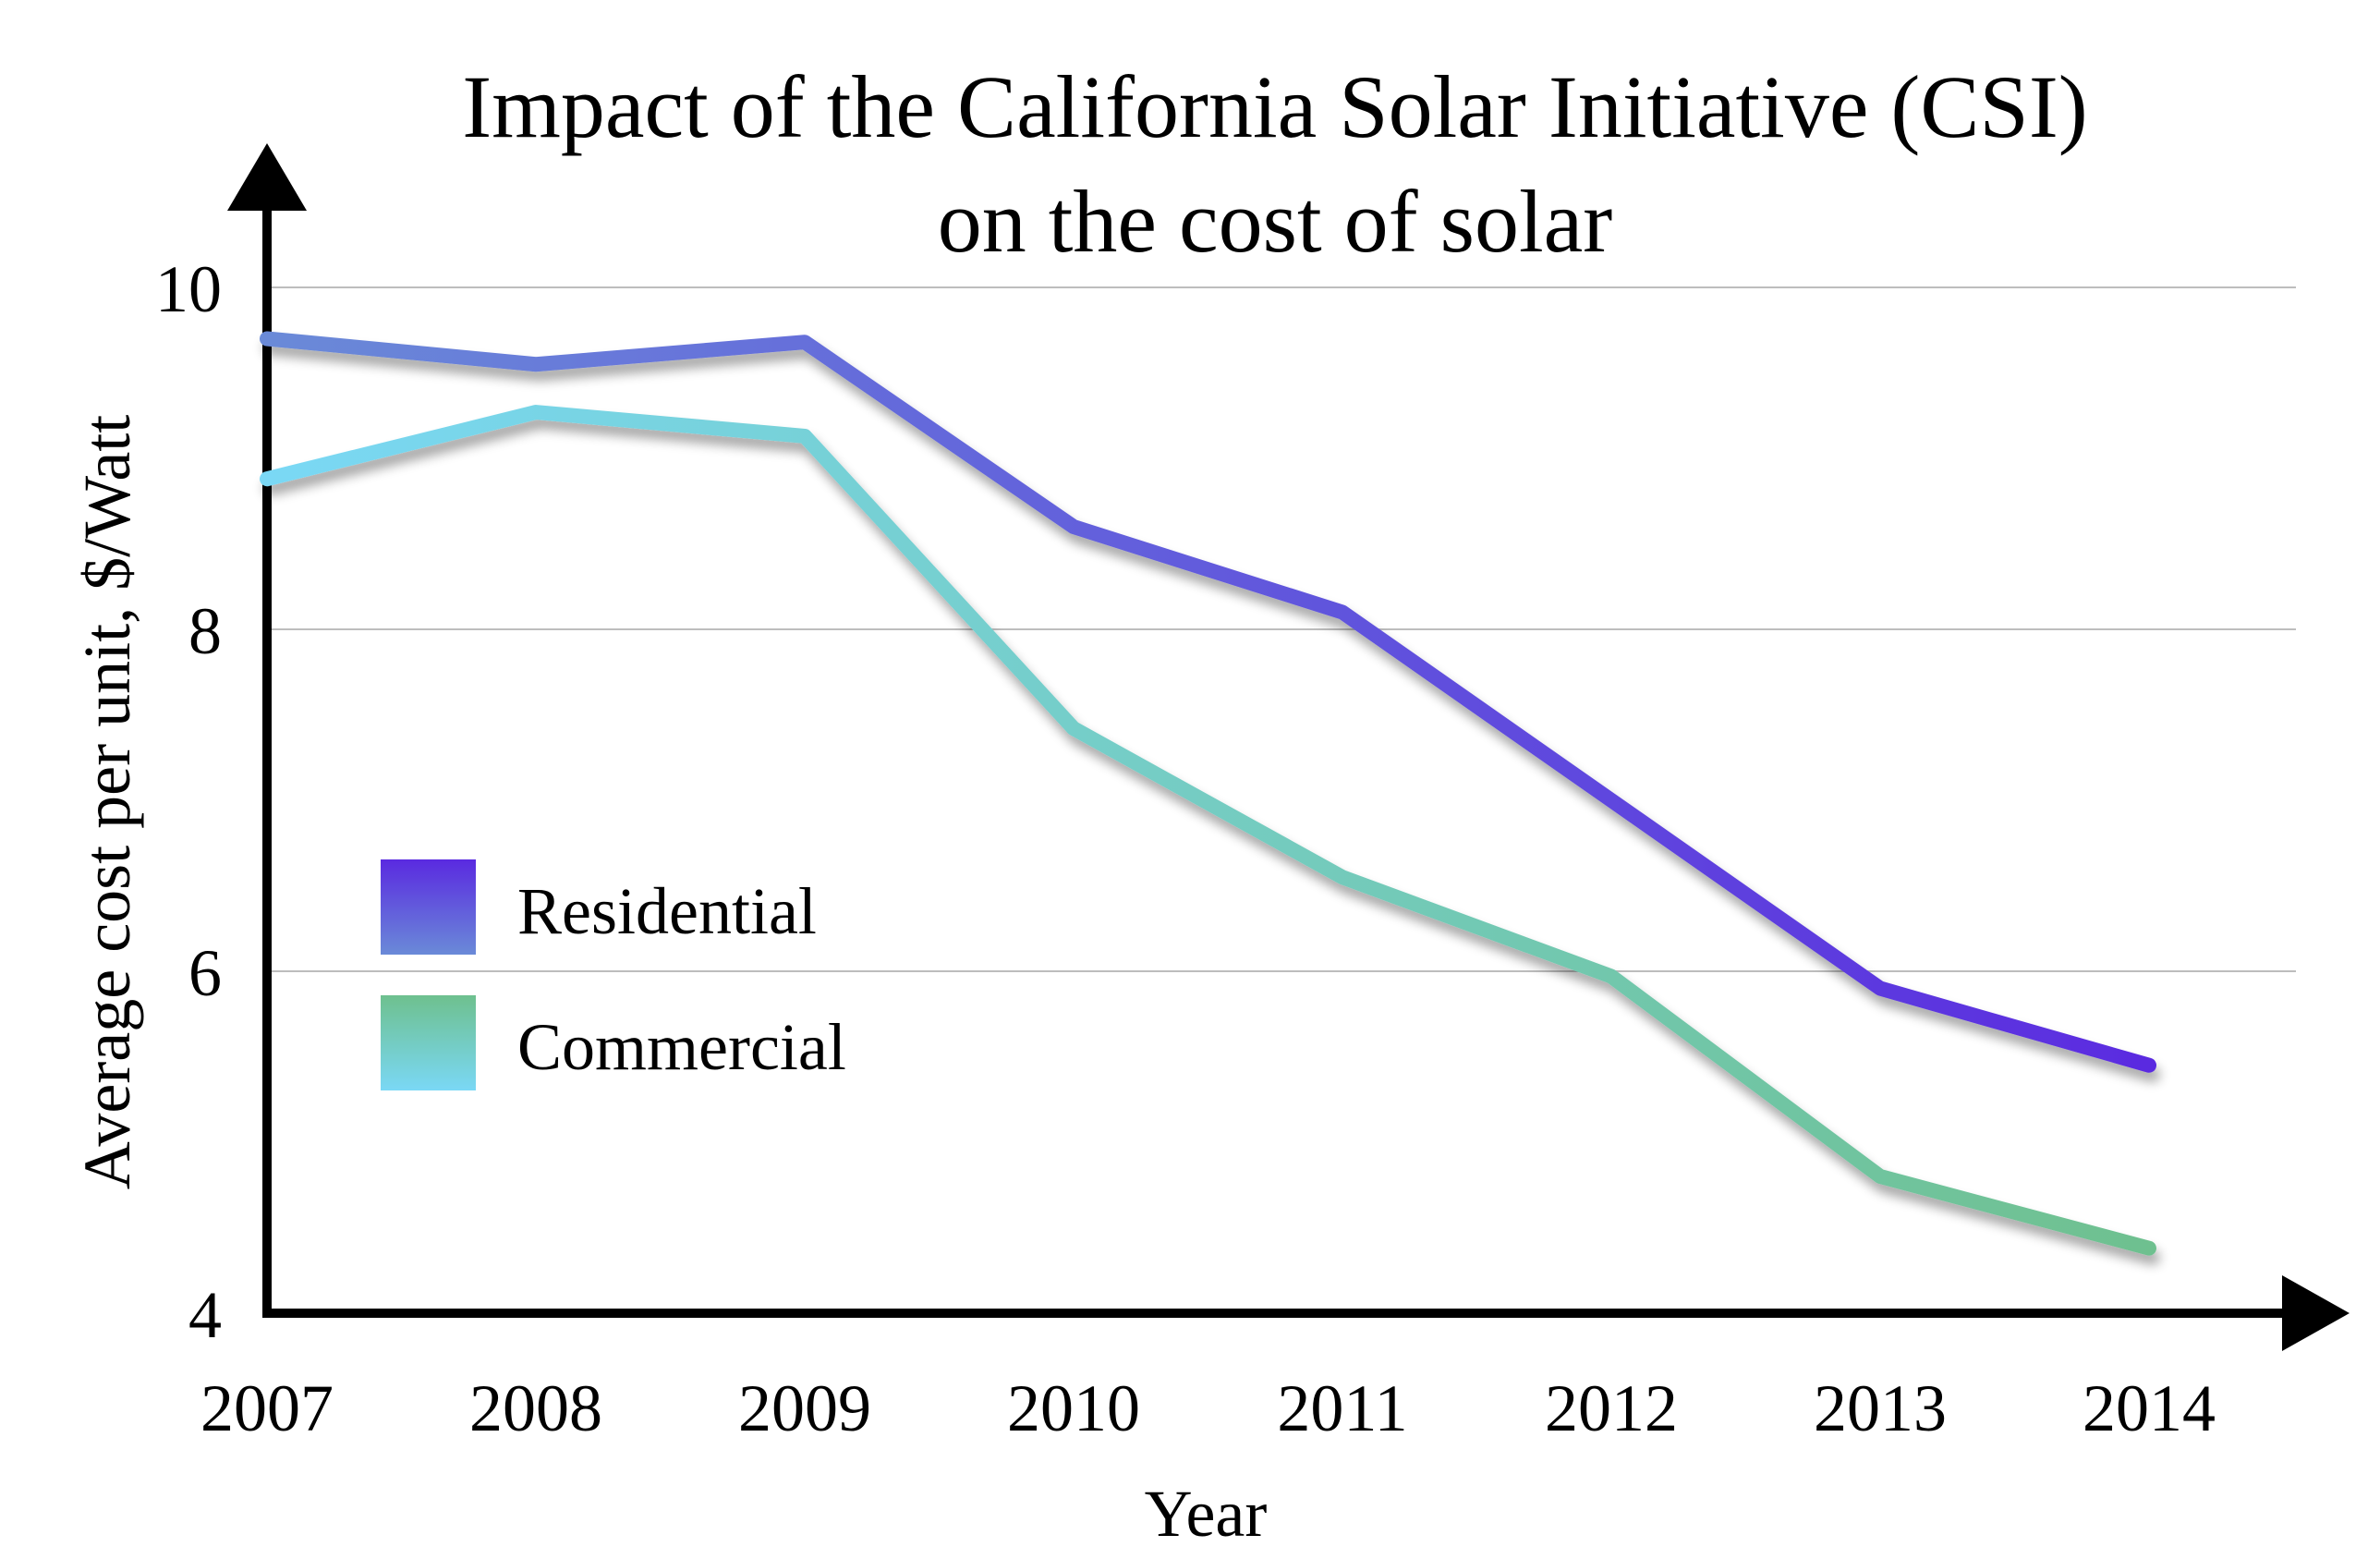 The image size is (2380, 1559). I want to click on x-tick-label: 2014, so click(2149, 1408).